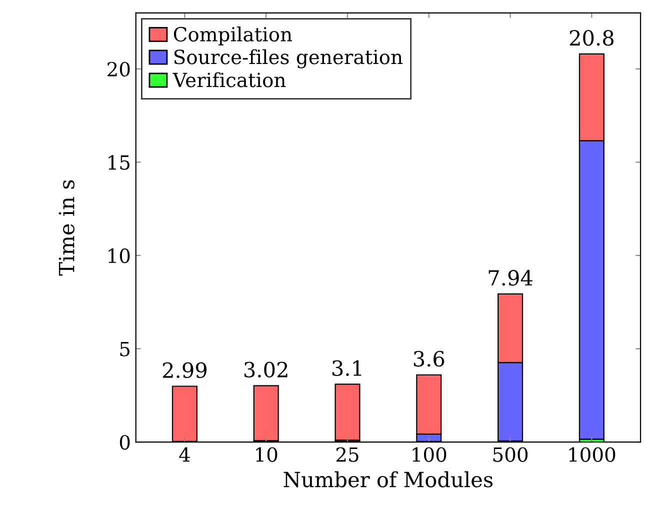  Describe the element at coordinates (429, 454) in the screenshot. I see `x-tick-label: 100` at that location.